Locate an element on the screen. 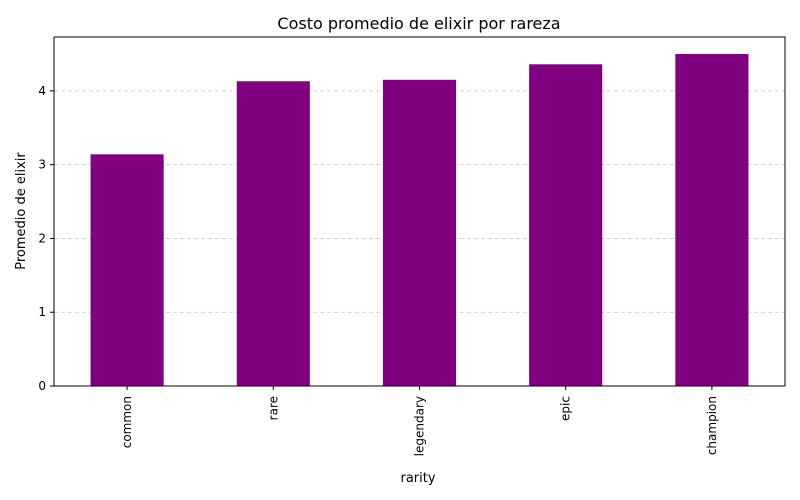 Image resolution: width=800 pixels, height=500 pixels. y-tick-label-1: 1 is located at coordinates (42, 312).